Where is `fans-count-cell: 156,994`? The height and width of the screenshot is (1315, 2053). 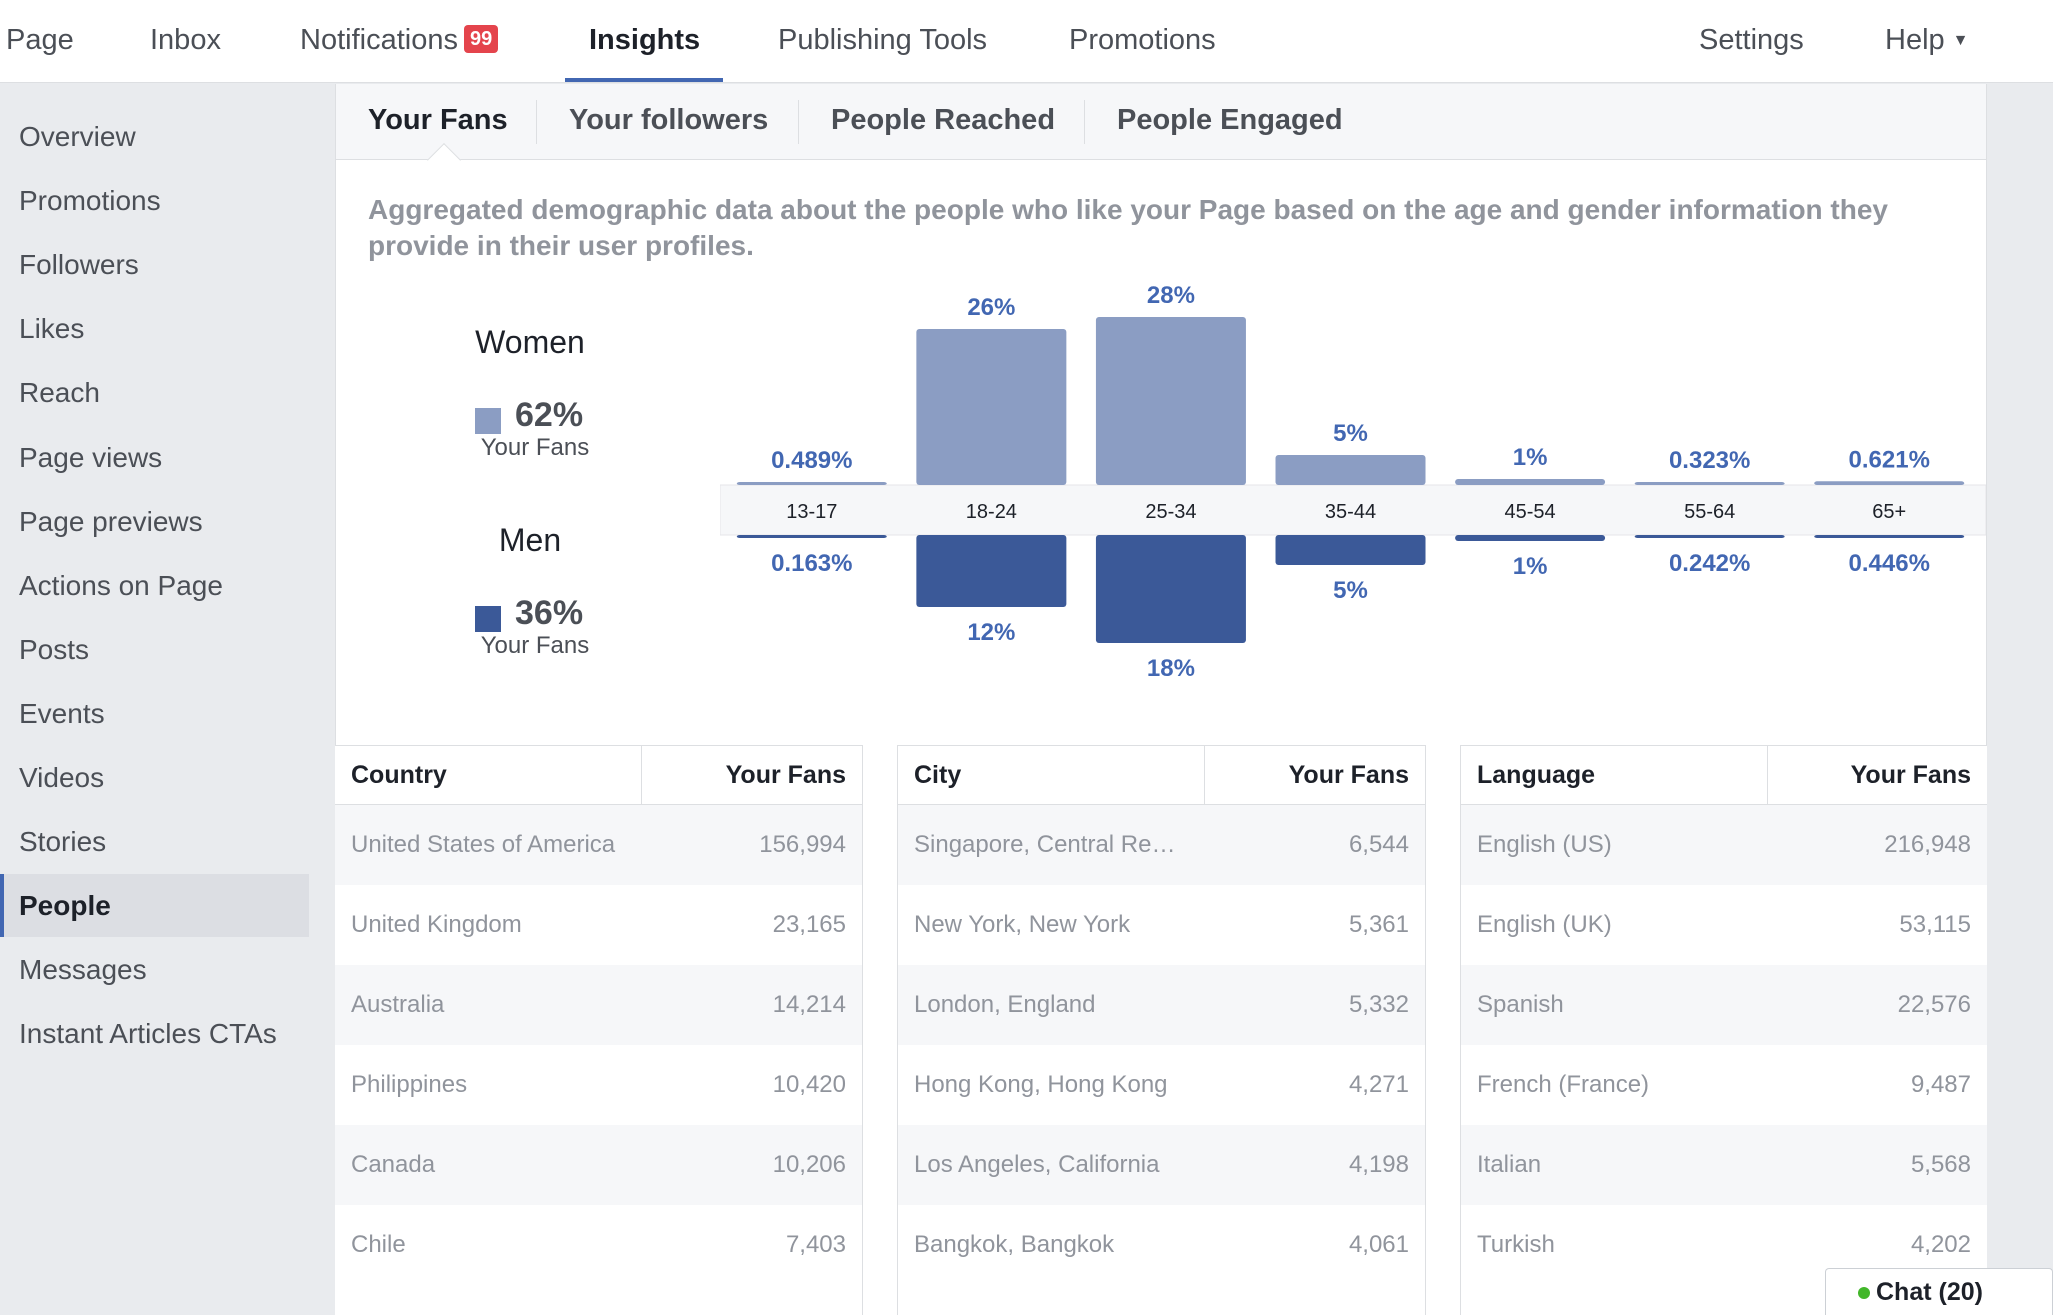
fans-count-cell: 156,994 is located at coordinates (802, 844).